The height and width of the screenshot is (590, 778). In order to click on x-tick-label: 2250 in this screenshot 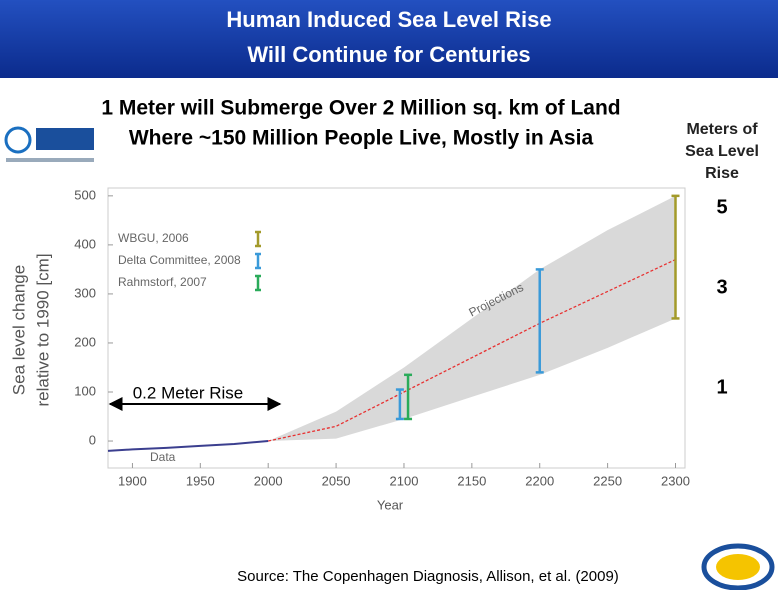, I will do `click(607, 480)`.